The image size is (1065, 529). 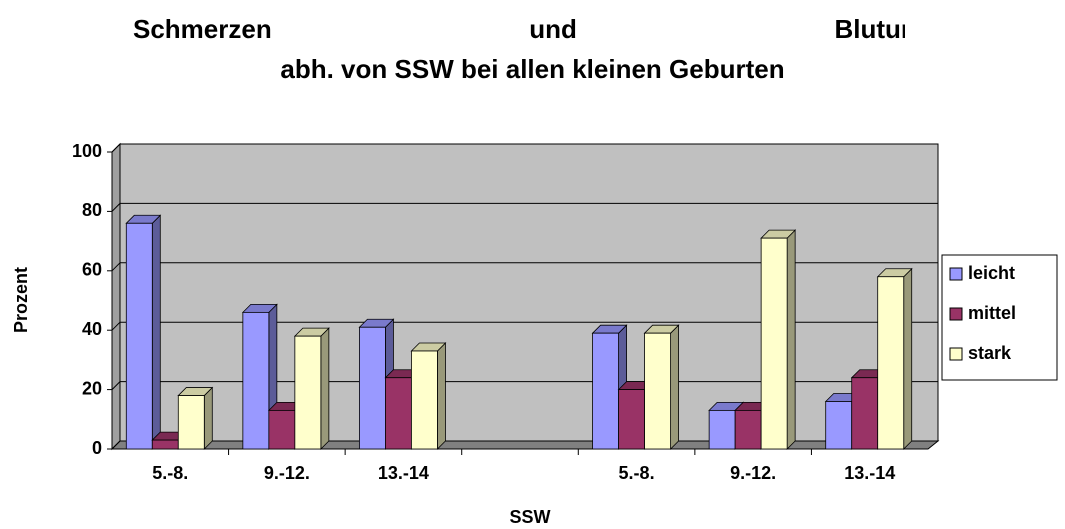 What do you see at coordinates (992, 313) in the screenshot?
I see `legend-label: mittel` at bounding box center [992, 313].